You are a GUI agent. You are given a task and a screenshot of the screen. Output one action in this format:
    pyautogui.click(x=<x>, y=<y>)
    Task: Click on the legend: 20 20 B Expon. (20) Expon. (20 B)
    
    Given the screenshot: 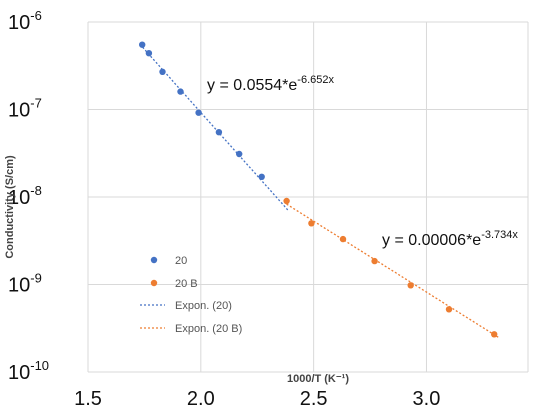 What is the action you would take?
    pyautogui.click(x=191, y=295)
    